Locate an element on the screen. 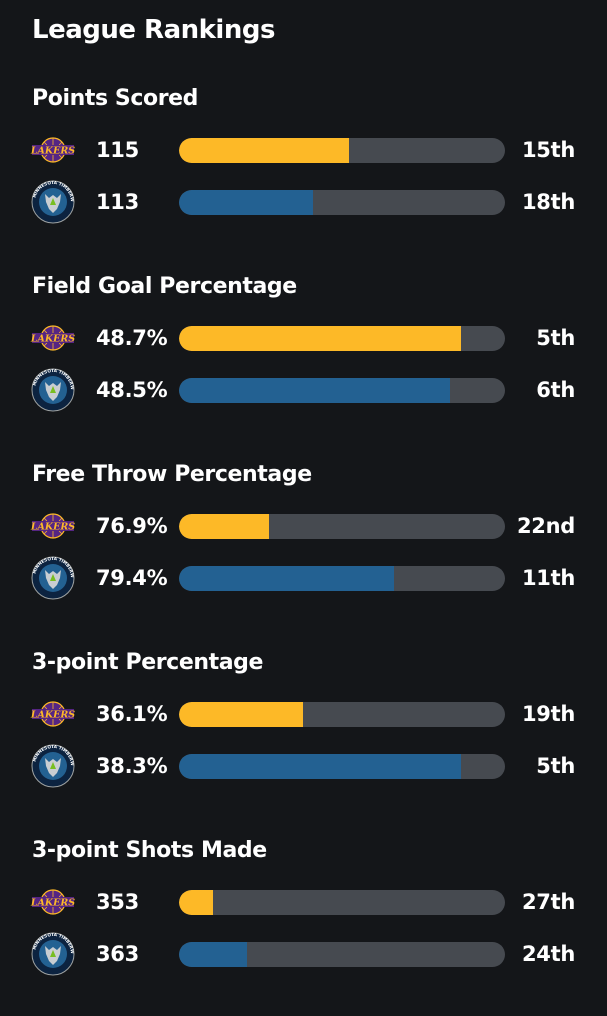  team-stat-row: LAKERS 76.9% 22nd is located at coordinates (303, 526).